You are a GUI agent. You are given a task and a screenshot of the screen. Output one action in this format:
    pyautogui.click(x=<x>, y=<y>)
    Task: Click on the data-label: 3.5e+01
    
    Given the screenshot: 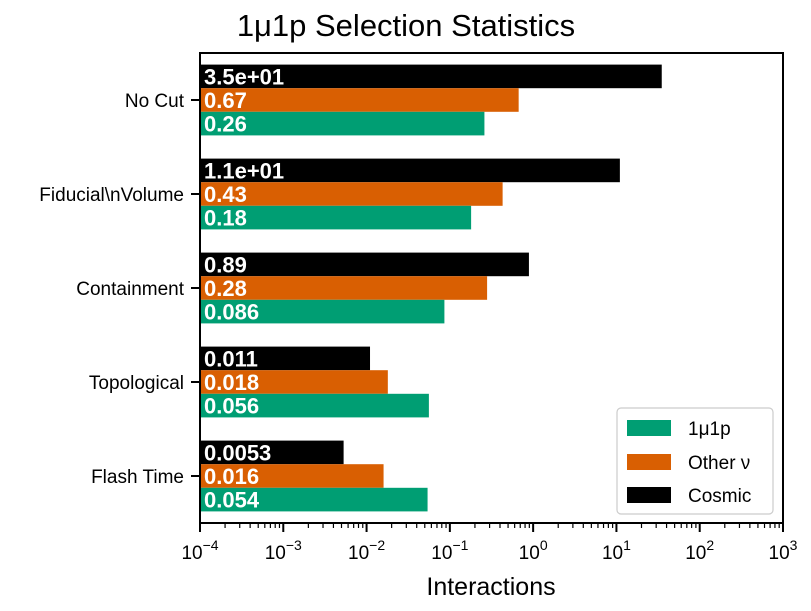 What is the action you would take?
    pyautogui.click(x=244, y=76)
    